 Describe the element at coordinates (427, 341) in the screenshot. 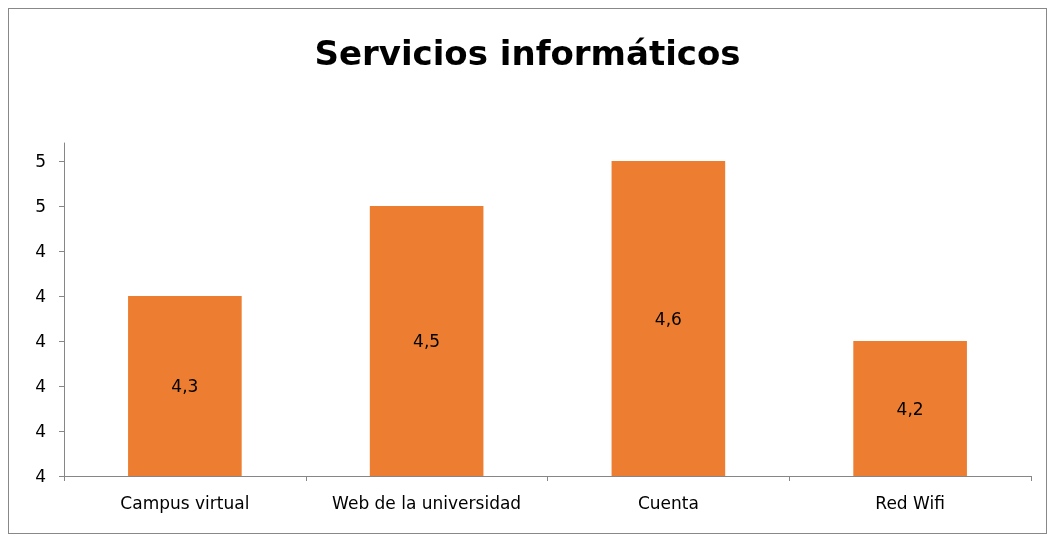

I see `data-label: 4,5` at that location.